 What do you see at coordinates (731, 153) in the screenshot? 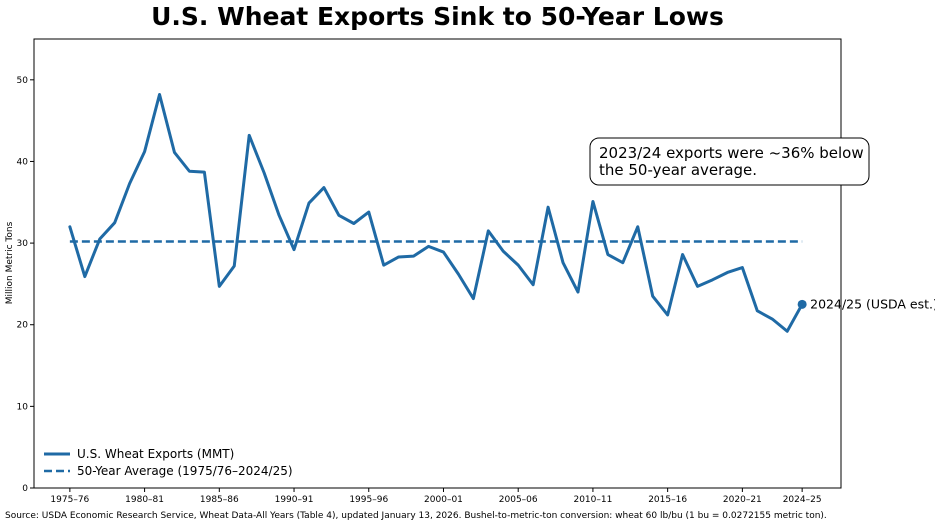
I see `annotation-line-1: 2023/24 exports were ~36% below` at bounding box center [731, 153].